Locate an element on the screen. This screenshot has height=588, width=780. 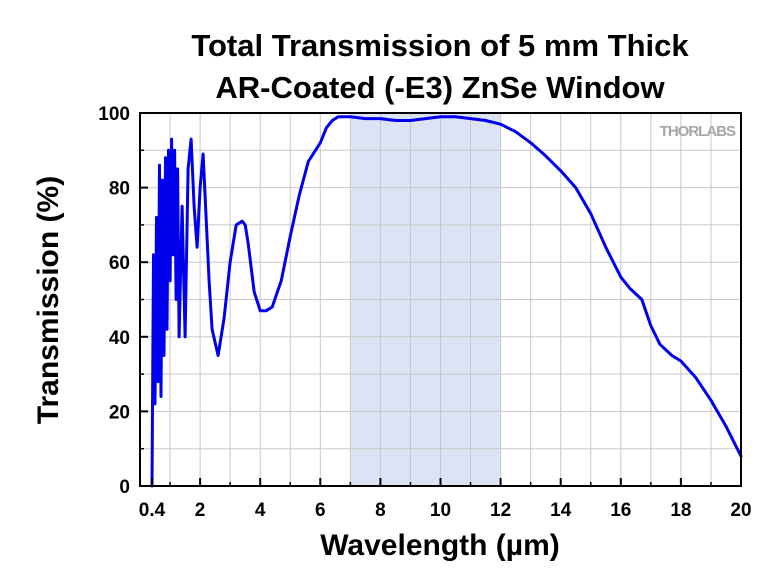
x-tick-label: 6 is located at coordinates (320, 510).